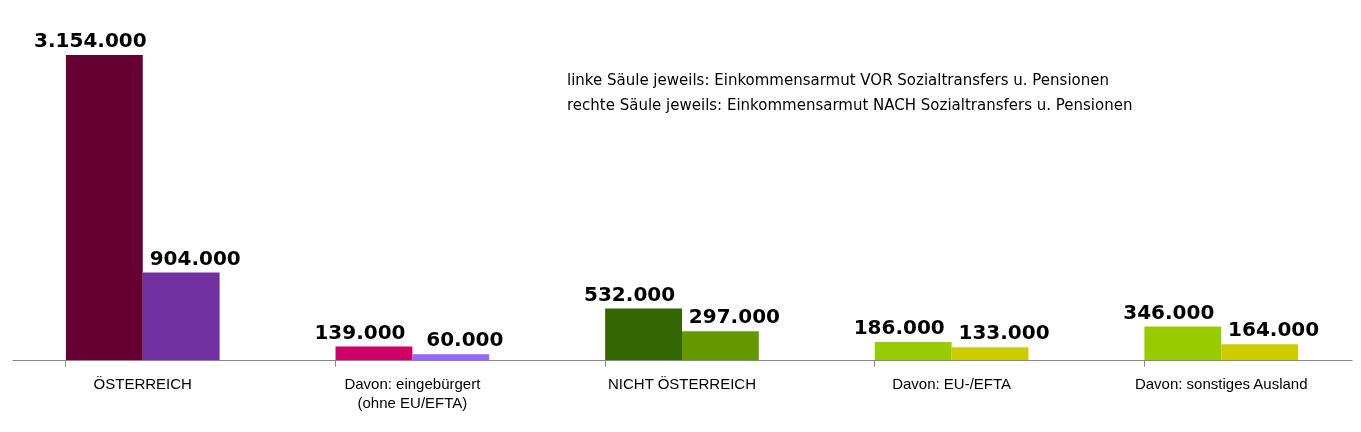 The width and height of the screenshot is (1361, 432). Describe the element at coordinates (465, 339) in the screenshot. I see `data-label: 60.000` at that location.